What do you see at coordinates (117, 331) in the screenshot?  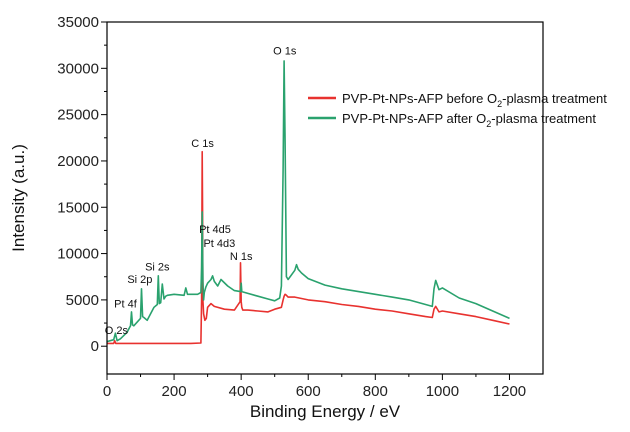 I see `peak-label: O 2s` at bounding box center [117, 331].